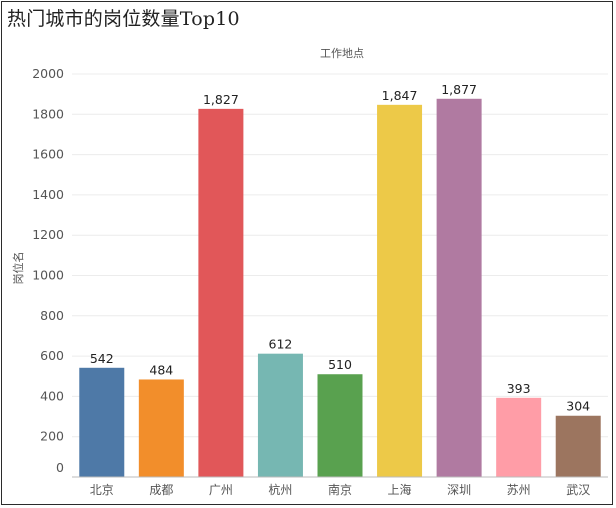 The image size is (616, 508). Describe the element at coordinates (400, 95) in the screenshot. I see `data-label: 1,847` at that location.